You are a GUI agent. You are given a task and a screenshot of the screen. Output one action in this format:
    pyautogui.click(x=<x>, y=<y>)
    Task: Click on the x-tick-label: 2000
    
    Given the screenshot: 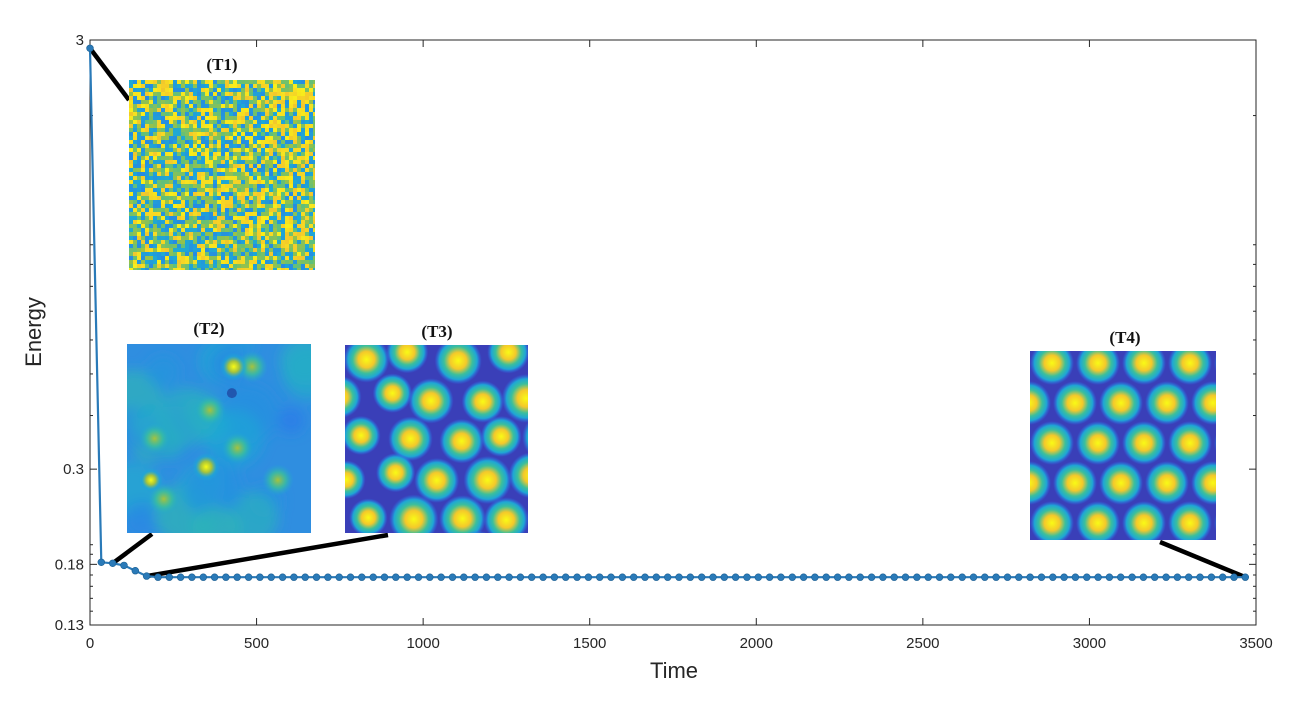 What is the action you would take?
    pyautogui.click(x=756, y=643)
    